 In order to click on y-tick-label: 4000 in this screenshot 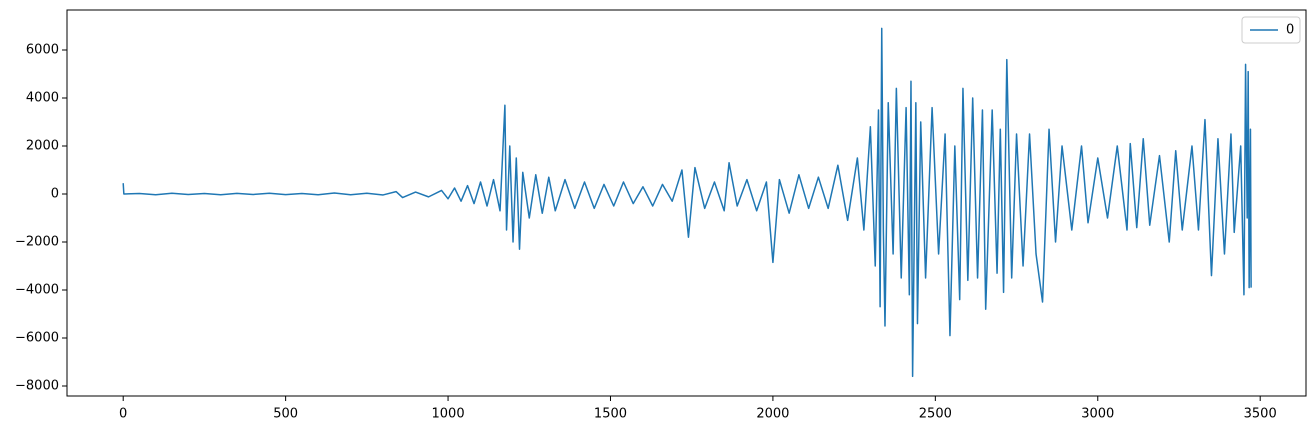, I will do `click(42, 98)`.